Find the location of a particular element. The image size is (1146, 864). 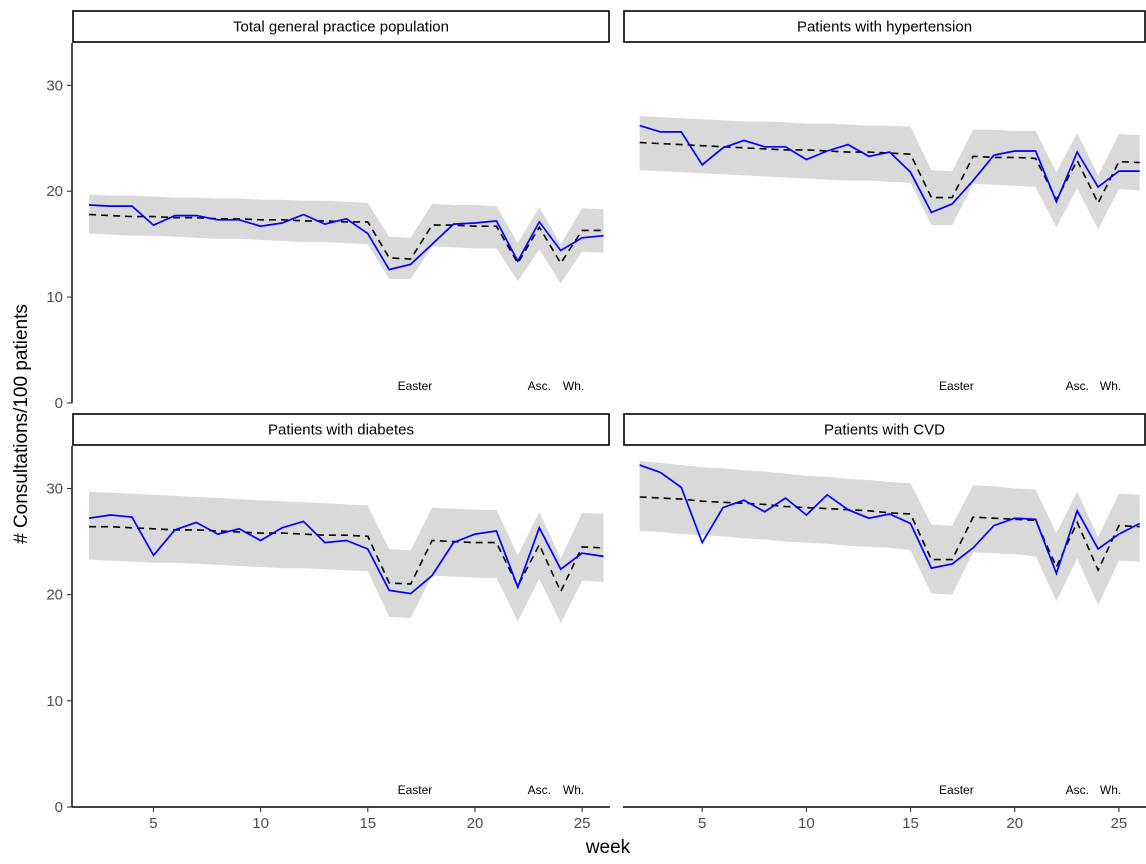

expected-series-line is located at coordinates (346, 239).